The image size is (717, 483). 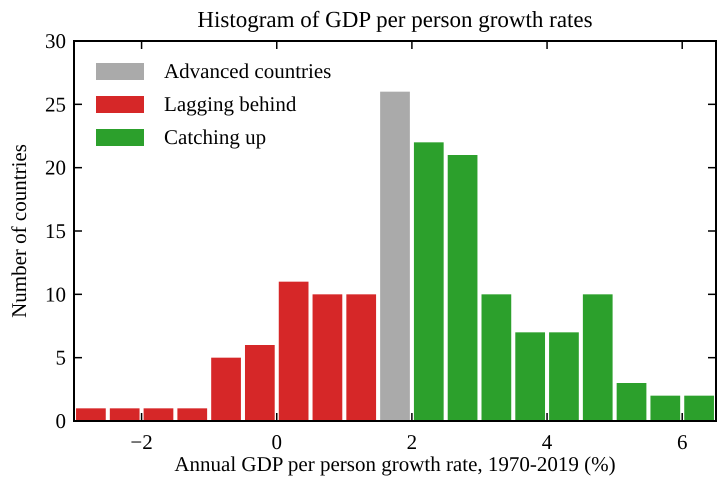 I want to click on x-tick-label: −2, so click(x=141, y=442).